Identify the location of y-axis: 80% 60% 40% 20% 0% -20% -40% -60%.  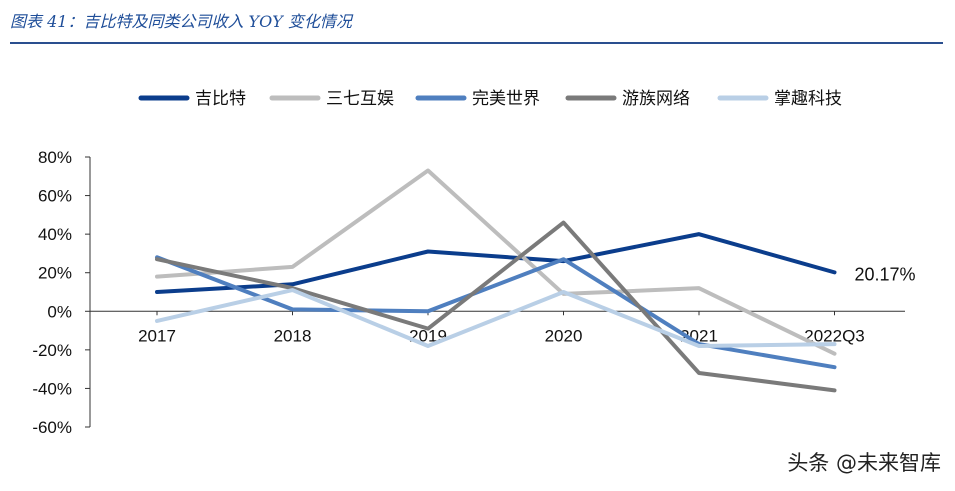
(61, 292).